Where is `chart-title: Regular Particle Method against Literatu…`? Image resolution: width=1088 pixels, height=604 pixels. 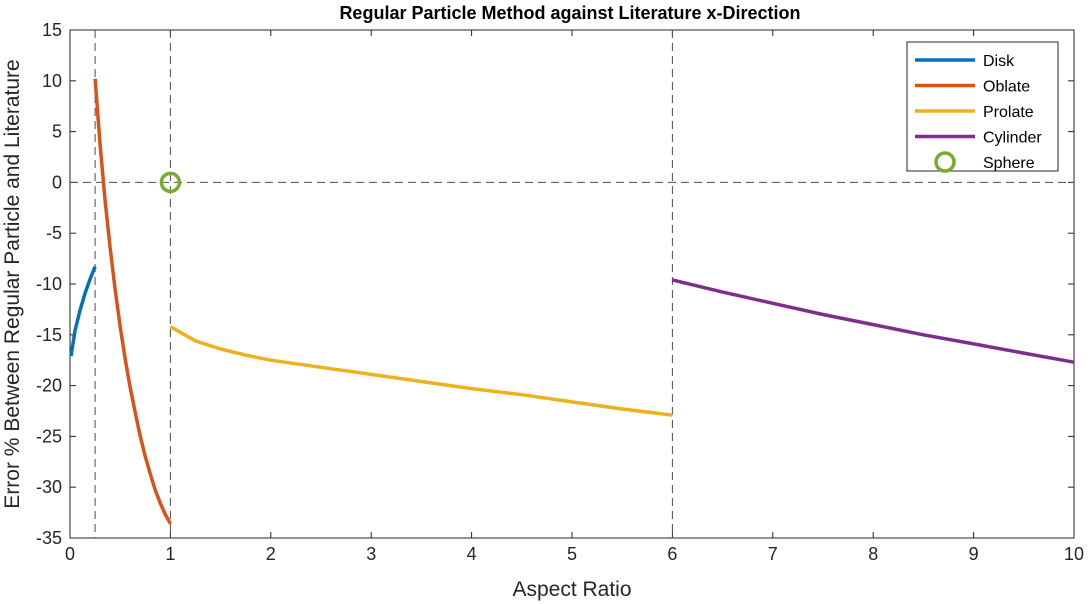 chart-title: Regular Particle Method against Literatu… is located at coordinates (569, 13).